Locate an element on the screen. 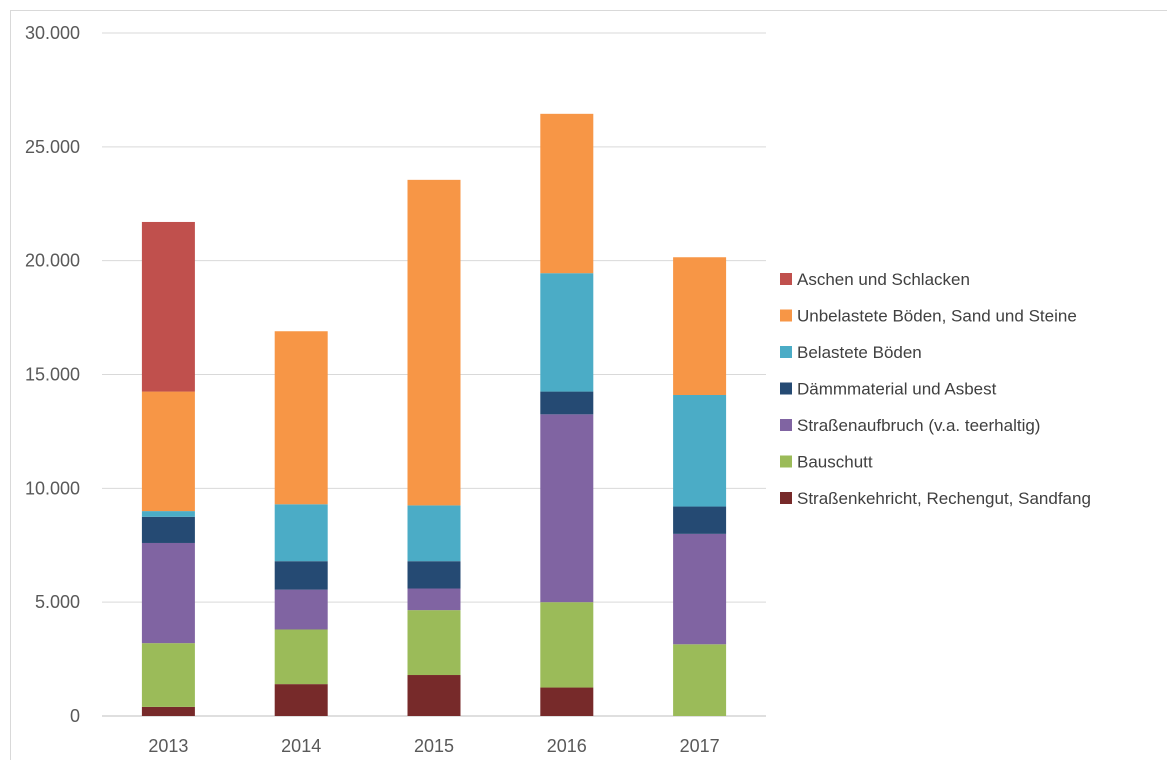 Image resolution: width=1167 pixels, height=760 pixels. y-tick-label: 25.000 is located at coordinates (52, 147).